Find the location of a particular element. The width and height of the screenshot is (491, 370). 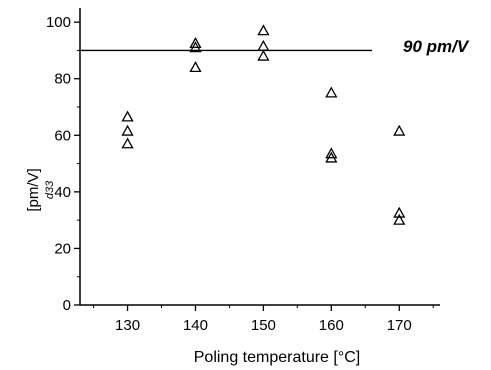

y-axis-unit: [pm/V] is located at coordinates (33, 189).